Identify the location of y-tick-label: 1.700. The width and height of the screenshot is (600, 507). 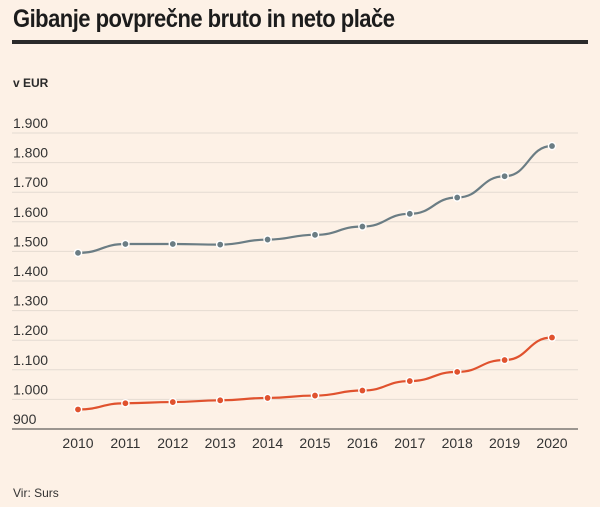
(30, 182).